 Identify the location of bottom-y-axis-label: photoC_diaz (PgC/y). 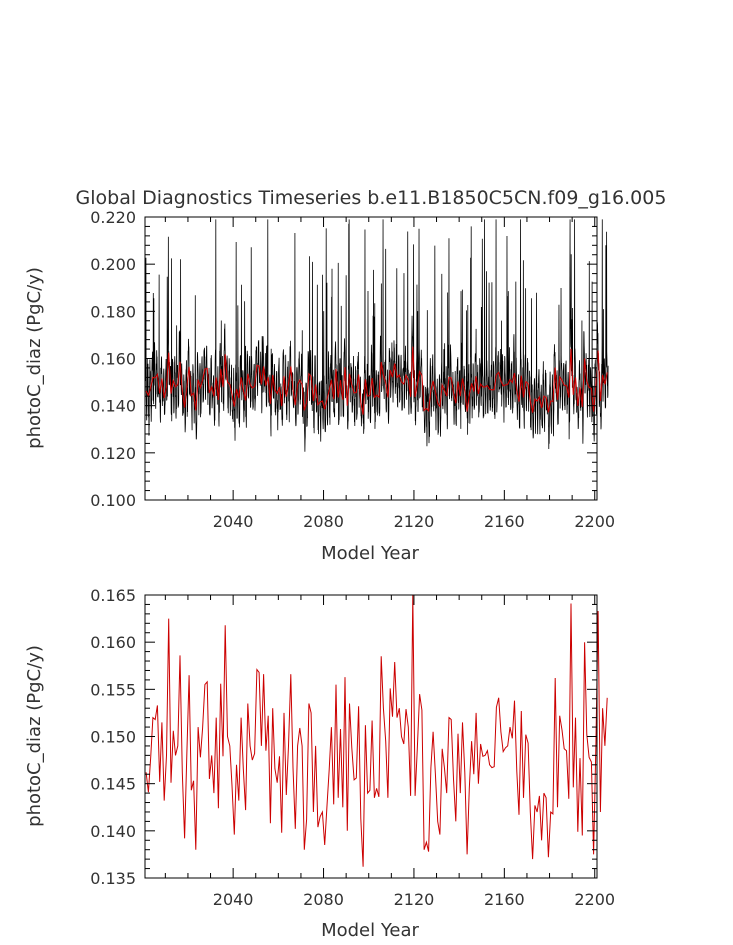
(34, 736).